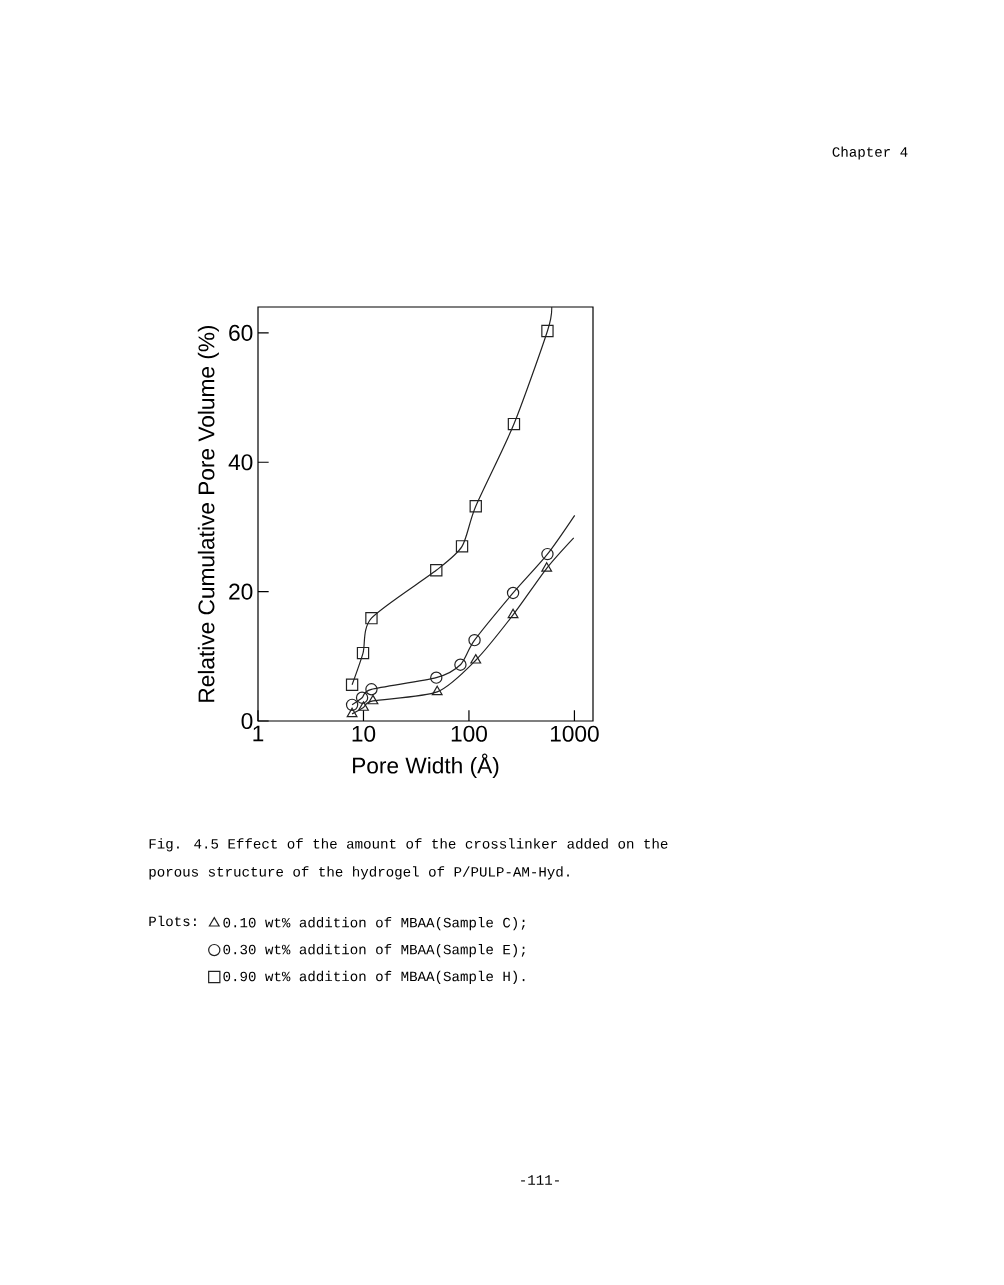 This screenshot has width=1004, height=1285. What do you see at coordinates (426, 766) in the screenshot?
I see `x-axis-title: Pore Width (Å)` at bounding box center [426, 766].